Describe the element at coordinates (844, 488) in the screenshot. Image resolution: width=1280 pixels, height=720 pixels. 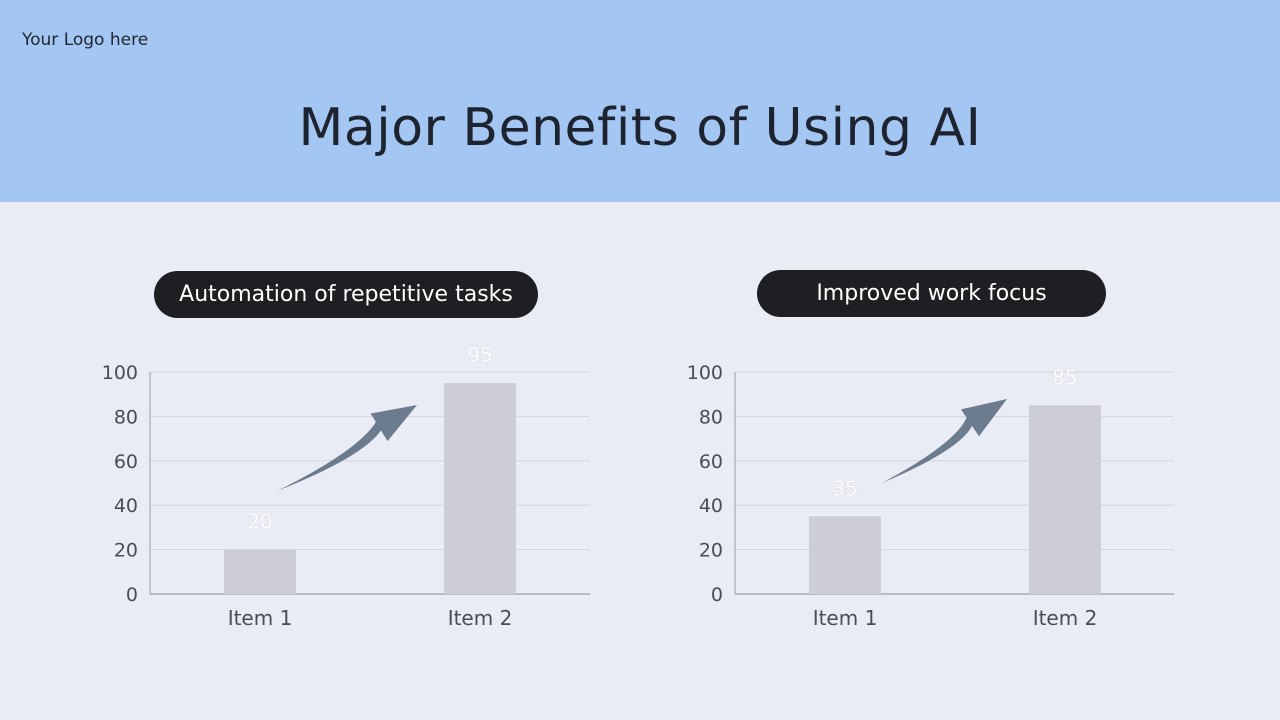
I see `data-label: 35` at that location.